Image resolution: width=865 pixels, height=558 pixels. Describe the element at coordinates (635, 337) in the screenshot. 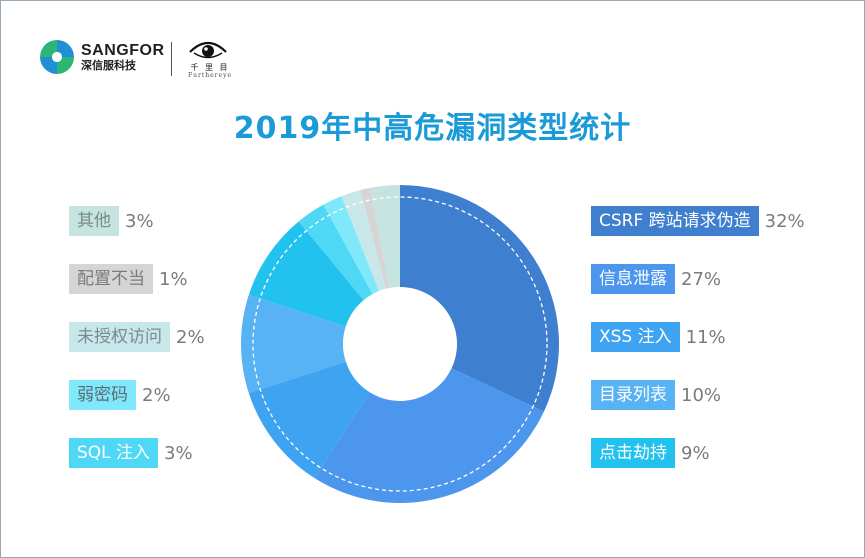

I see `legend-label: XSS 注入` at that location.